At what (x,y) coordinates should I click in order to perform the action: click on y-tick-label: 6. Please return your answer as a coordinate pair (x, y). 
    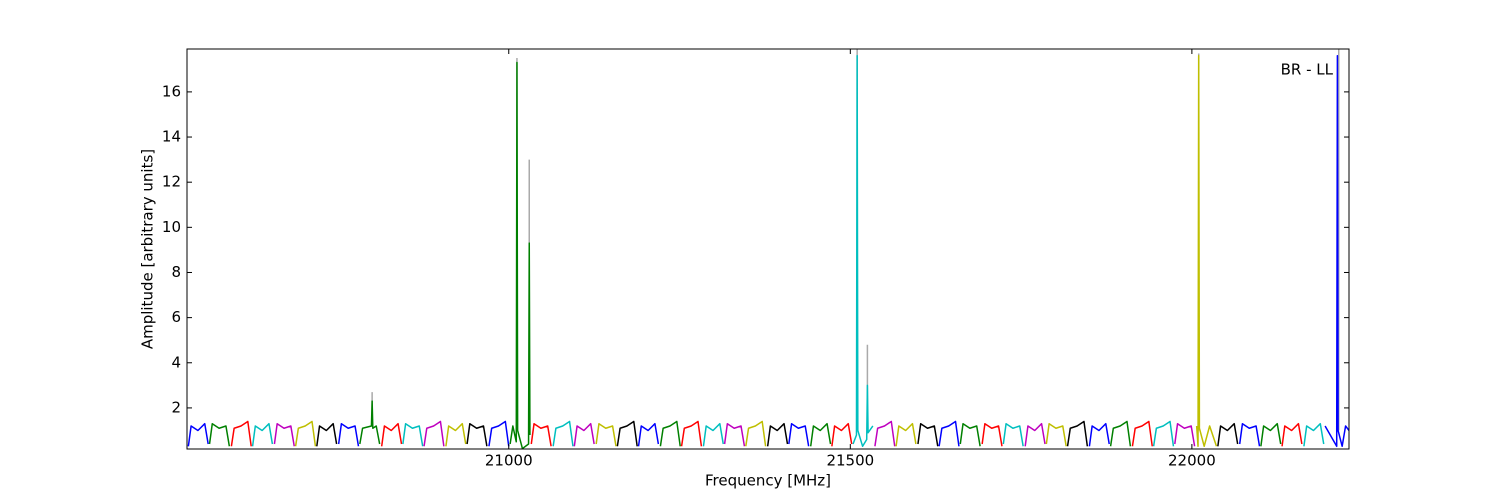
    Looking at the image, I should click on (176, 317).